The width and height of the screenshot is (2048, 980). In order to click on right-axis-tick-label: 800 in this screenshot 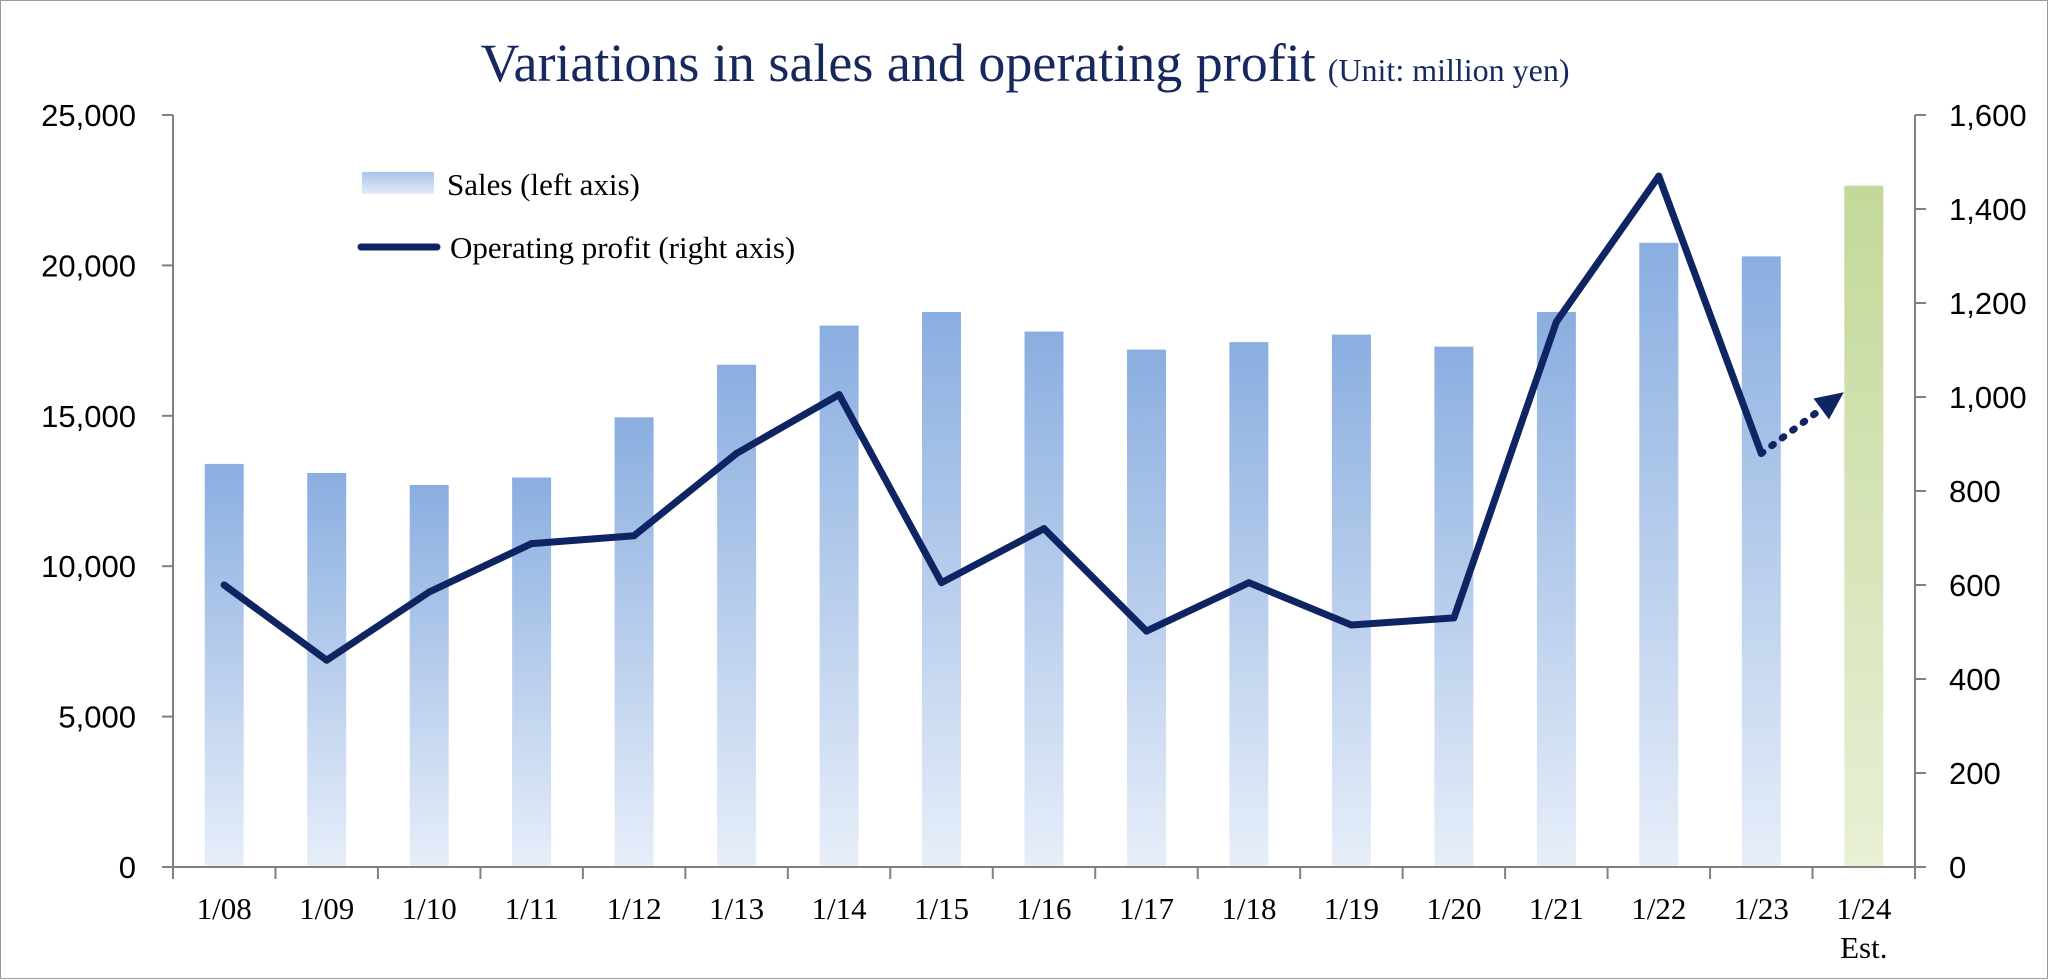, I will do `click(1975, 491)`.